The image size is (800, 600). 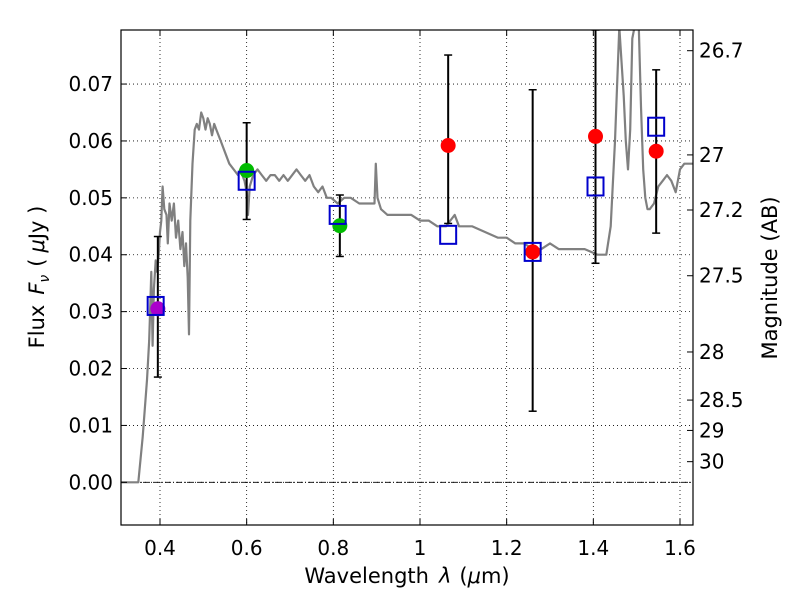 I want to click on y-tick-label: 0.02, so click(x=90, y=369).